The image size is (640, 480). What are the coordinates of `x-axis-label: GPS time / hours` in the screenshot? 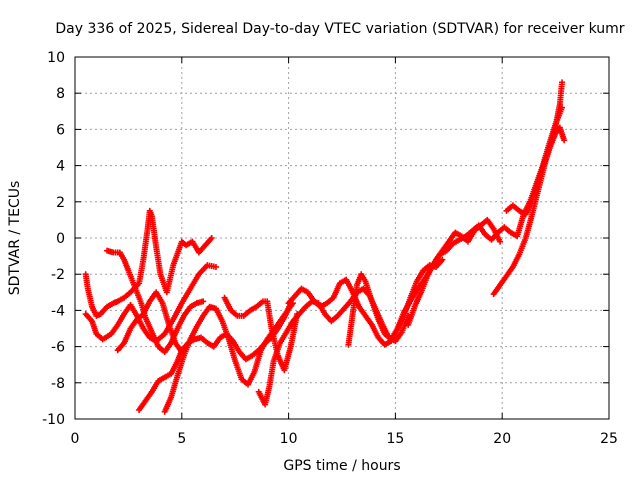 It's located at (341, 466).